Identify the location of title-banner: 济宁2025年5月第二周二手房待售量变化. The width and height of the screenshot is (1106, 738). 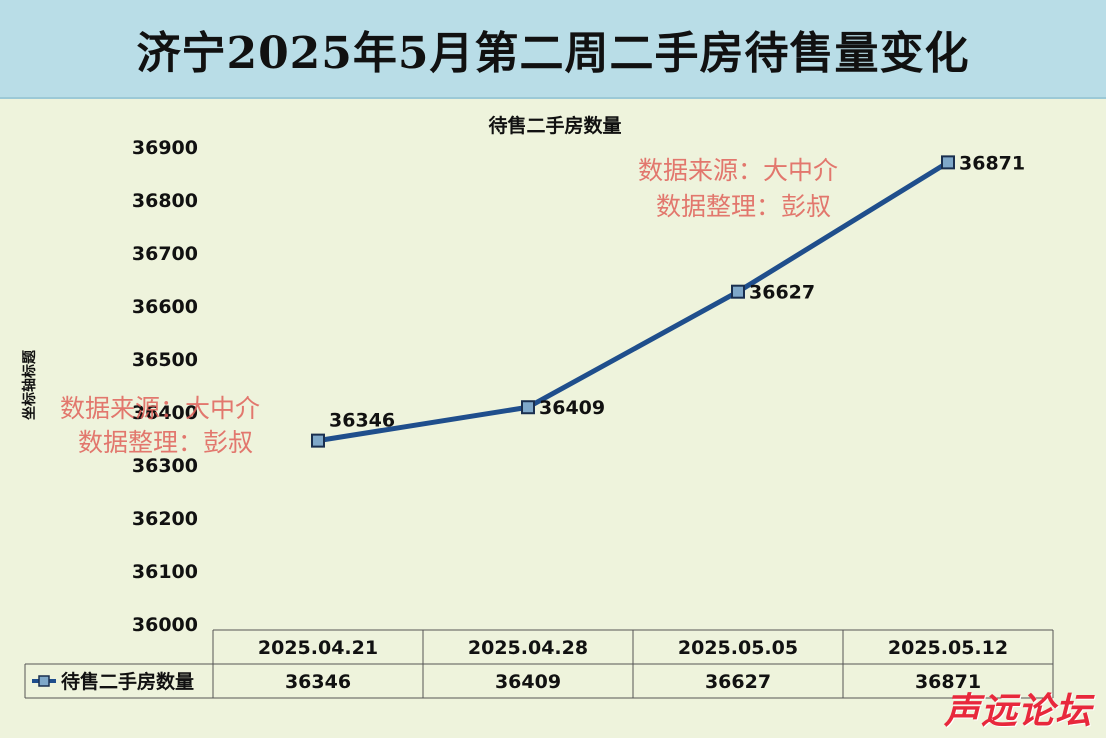
(553, 49).